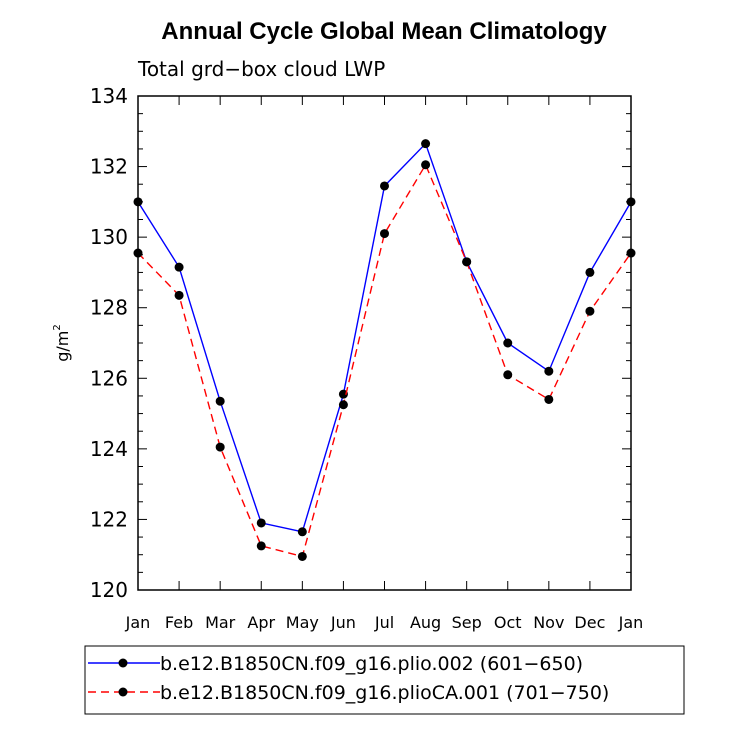  Describe the element at coordinates (589, 622) in the screenshot. I see `x-tick-label: Dec` at that location.